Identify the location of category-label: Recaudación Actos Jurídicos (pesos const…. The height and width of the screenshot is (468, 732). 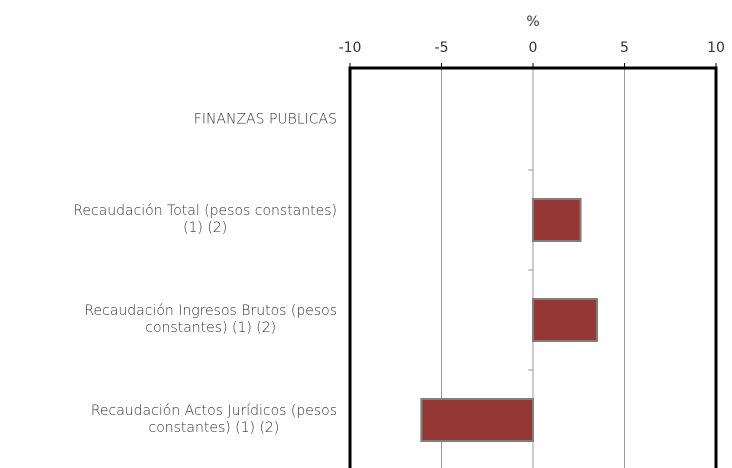
(213, 419).